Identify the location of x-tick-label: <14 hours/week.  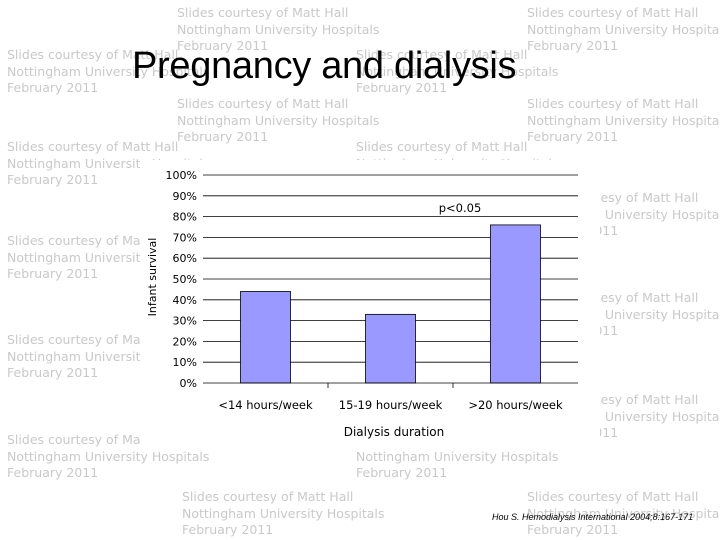
(265, 405).